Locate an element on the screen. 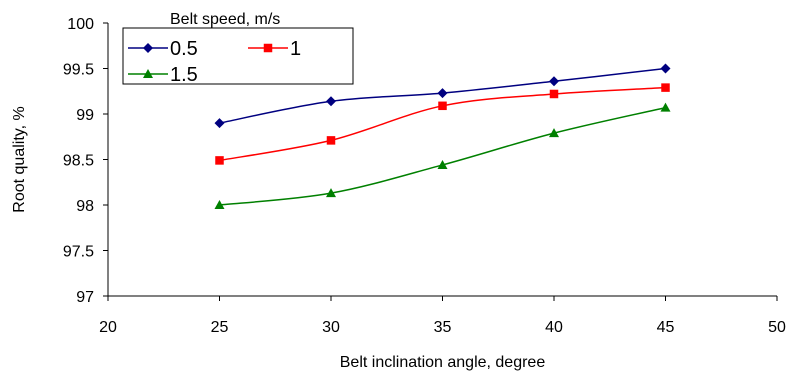 The image size is (795, 372). legend-item: 0.5 is located at coordinates (163, 49).